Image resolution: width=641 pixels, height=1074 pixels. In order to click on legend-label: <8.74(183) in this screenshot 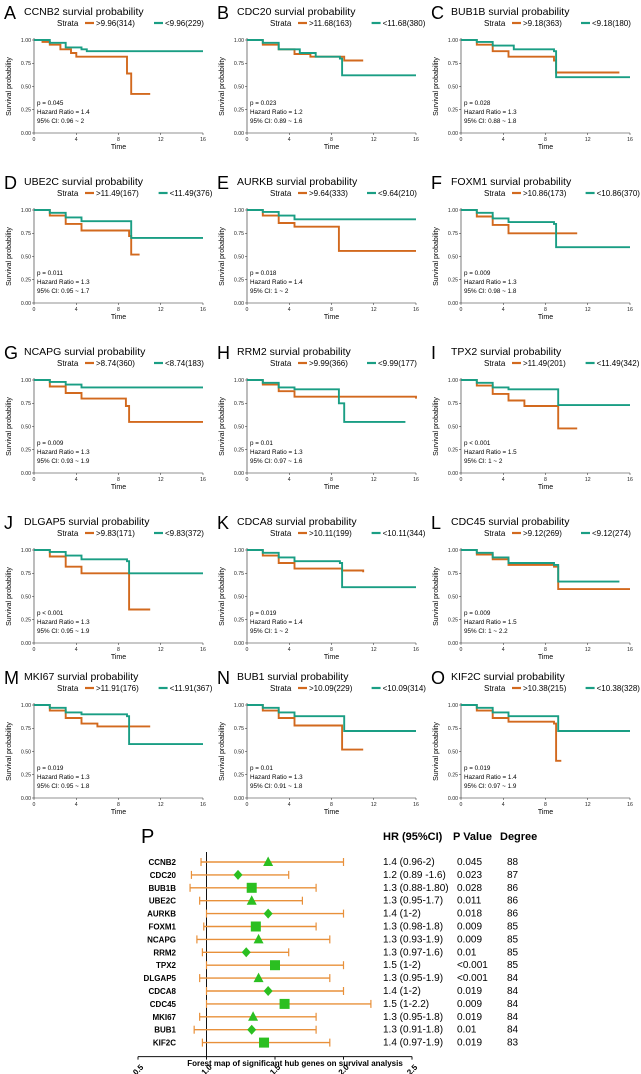, I will do `click(184, 363)`.